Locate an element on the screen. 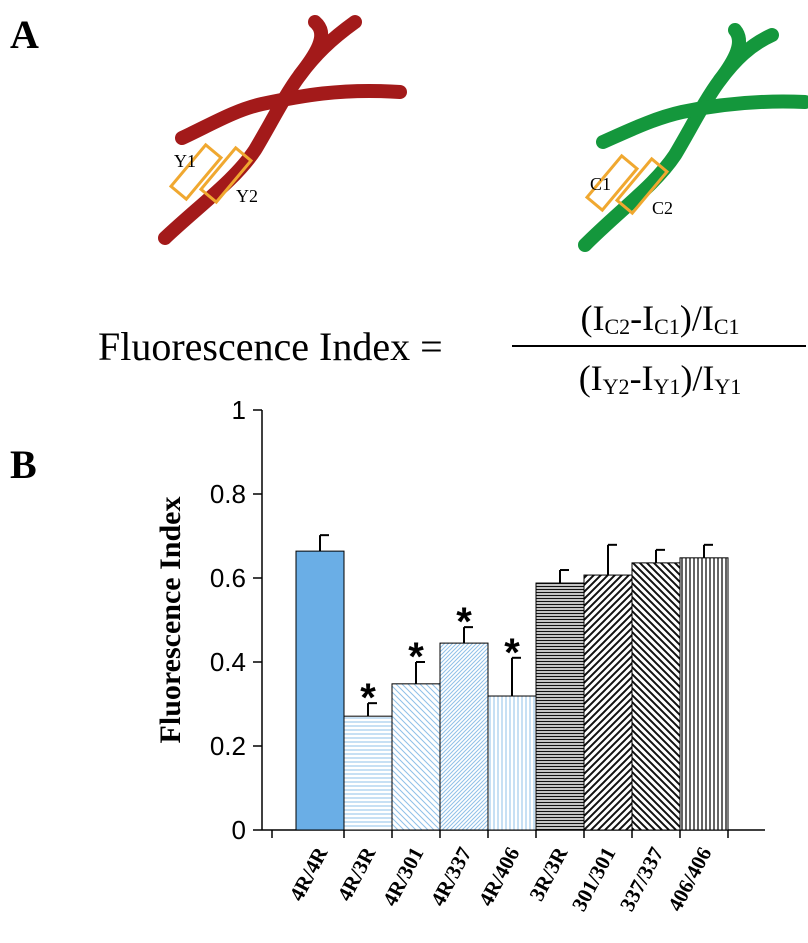  x-tick-label: 3R/3R is located at coordinates (548, 873).